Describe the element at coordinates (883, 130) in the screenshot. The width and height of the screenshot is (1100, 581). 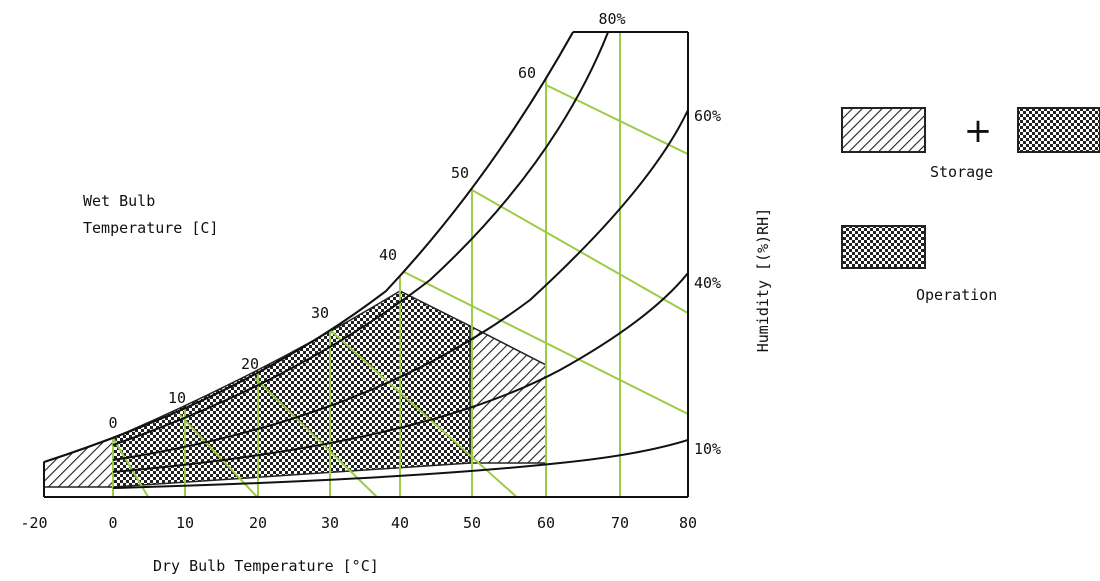
I see `storage-hatch-swatch` at that location.